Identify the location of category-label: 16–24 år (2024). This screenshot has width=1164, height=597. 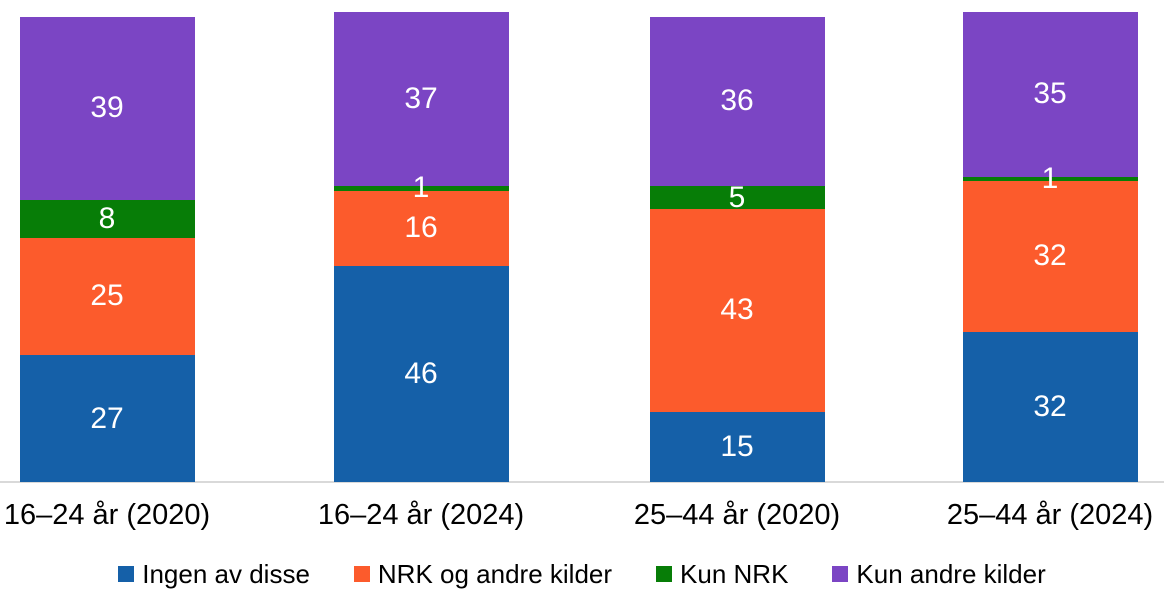
(421, 515).